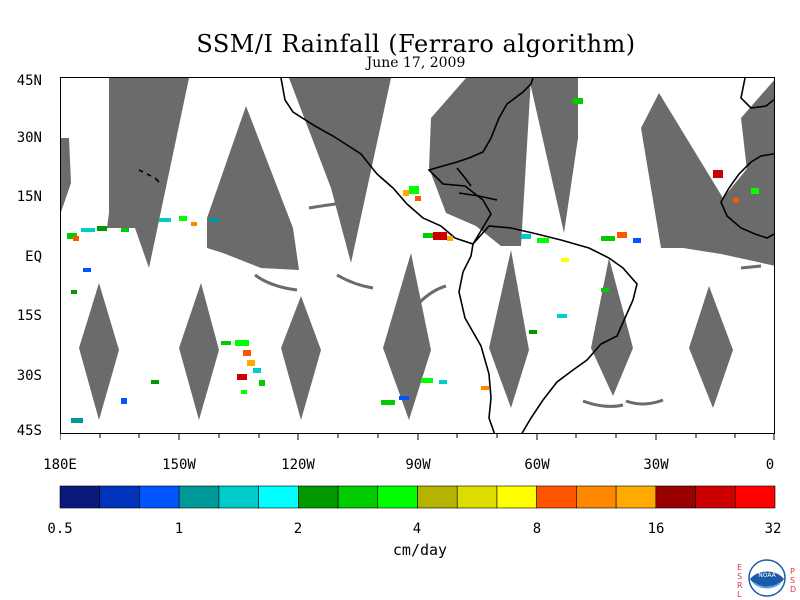 The height and width of the screenshot is (600, 800). Describe the element at coordinates (656, 529) in the screenshot. I see `colorbar-label: 16` at that location.